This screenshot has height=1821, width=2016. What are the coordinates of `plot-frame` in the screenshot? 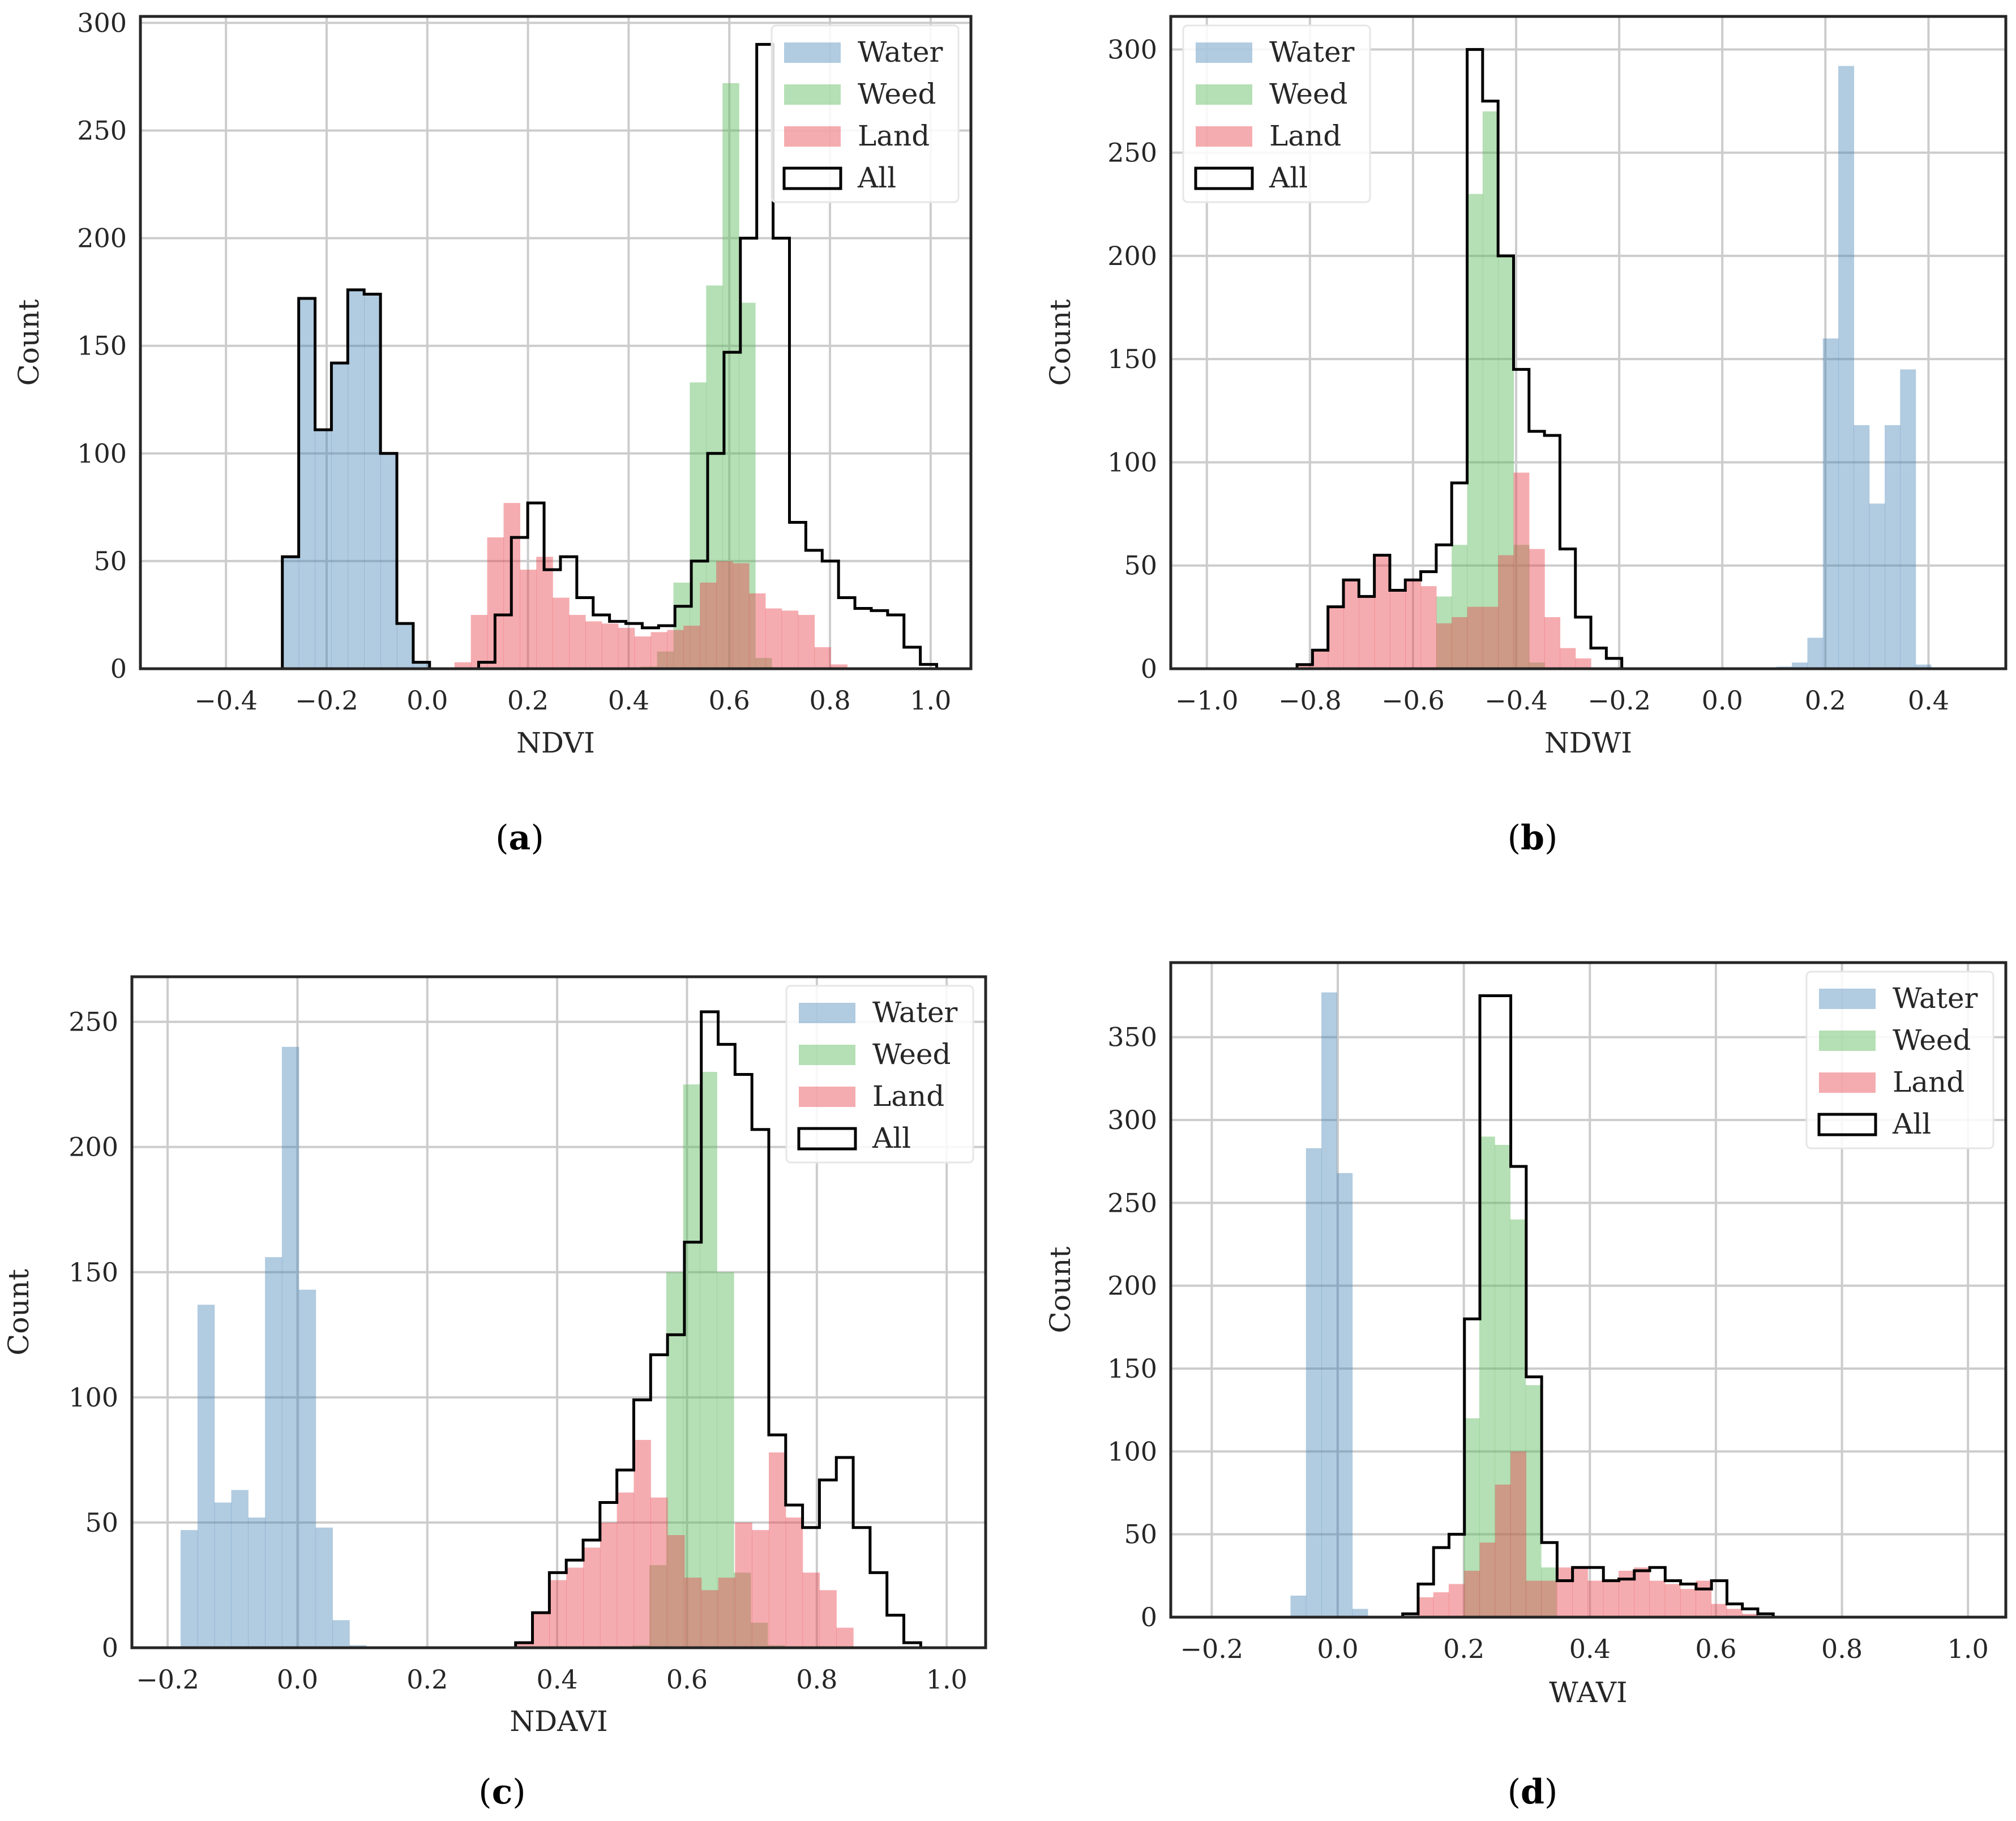 It's located at (1588, 342).